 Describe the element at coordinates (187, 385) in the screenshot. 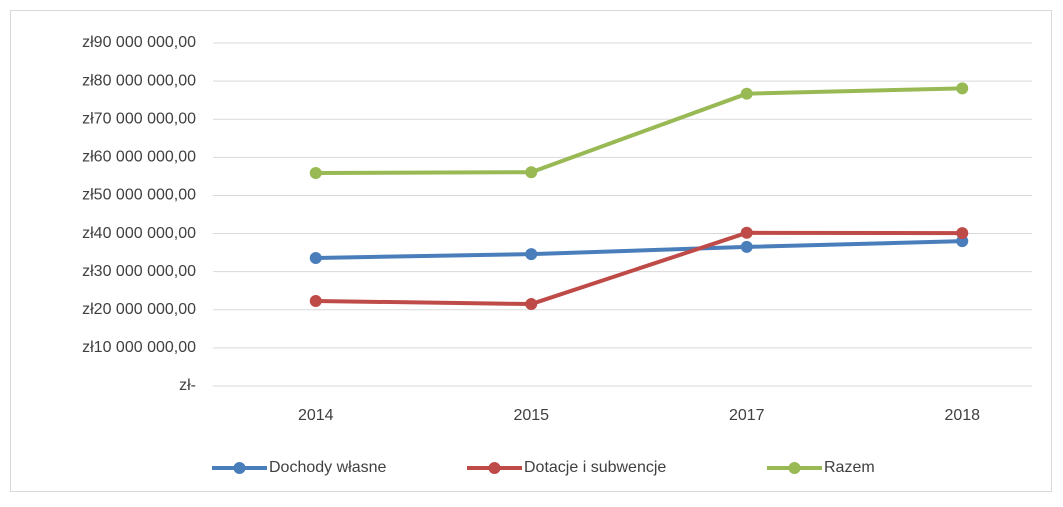

I see `y-tick-label: zł-` at that location.